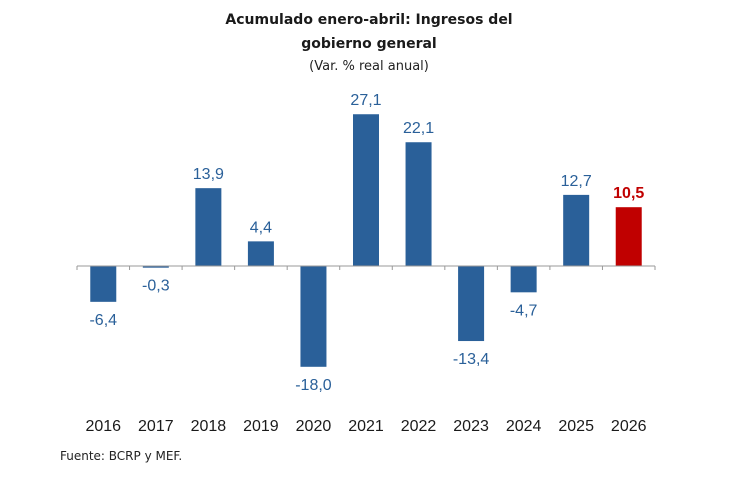 The width and height of the screenshot is (738, 482). I want to click on bar-2025, so click(576, 230).